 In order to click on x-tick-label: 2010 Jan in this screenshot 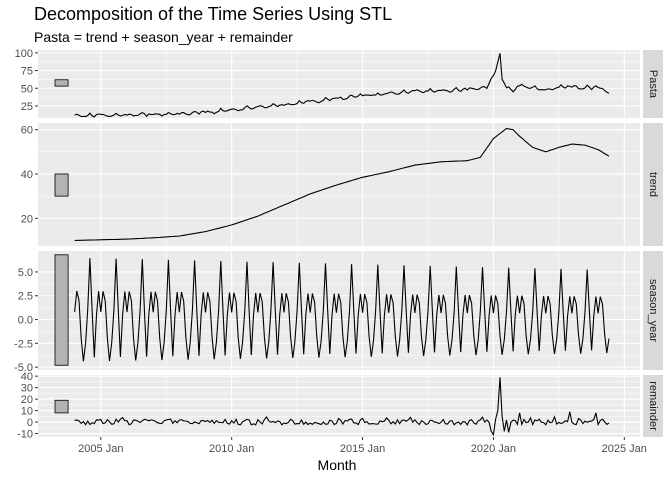, I will do `click(231, 449)`.